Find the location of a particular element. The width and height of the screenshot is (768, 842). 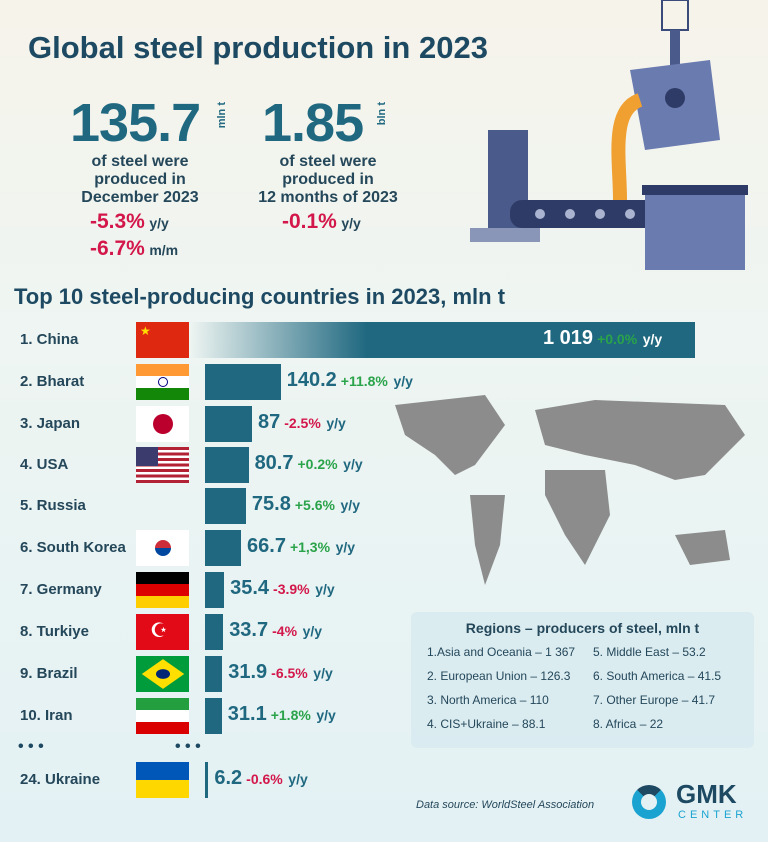

monthly-desc: of steel were produced in December 2023 is located at coordinates (140, 180).